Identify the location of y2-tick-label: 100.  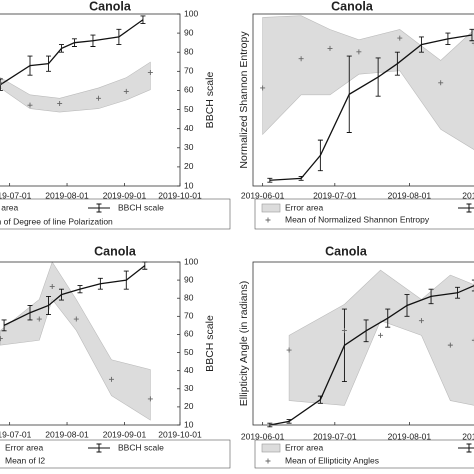
(191, 13).